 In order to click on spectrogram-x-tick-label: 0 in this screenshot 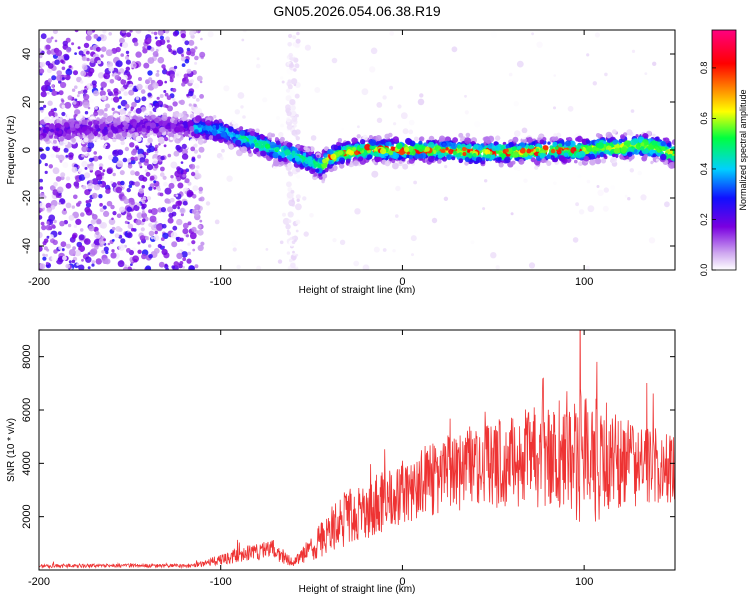, I will do `click(402, 282)`.